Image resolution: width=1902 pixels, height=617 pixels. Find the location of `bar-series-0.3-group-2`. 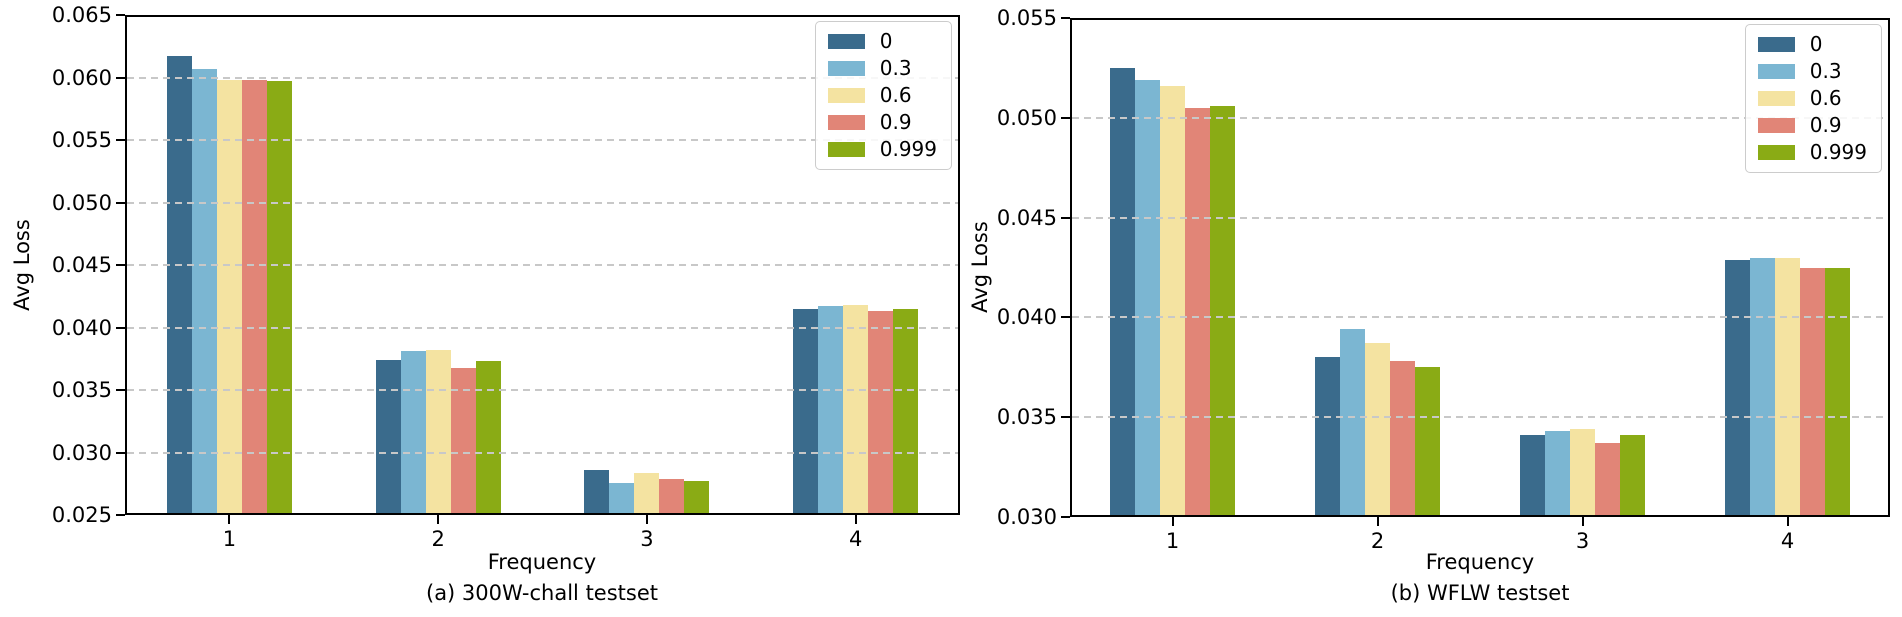

bar-series-0.3-group-2 is located at coordinates (1352, 423).